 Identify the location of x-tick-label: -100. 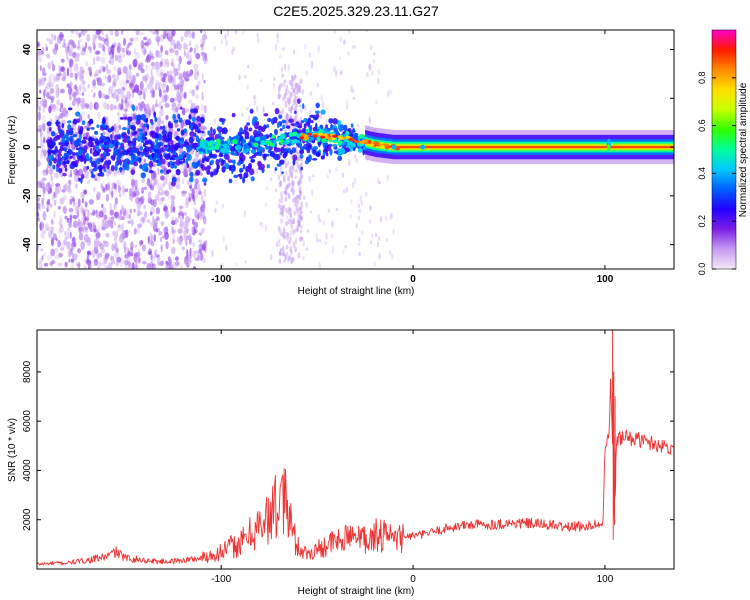
(221, 279).